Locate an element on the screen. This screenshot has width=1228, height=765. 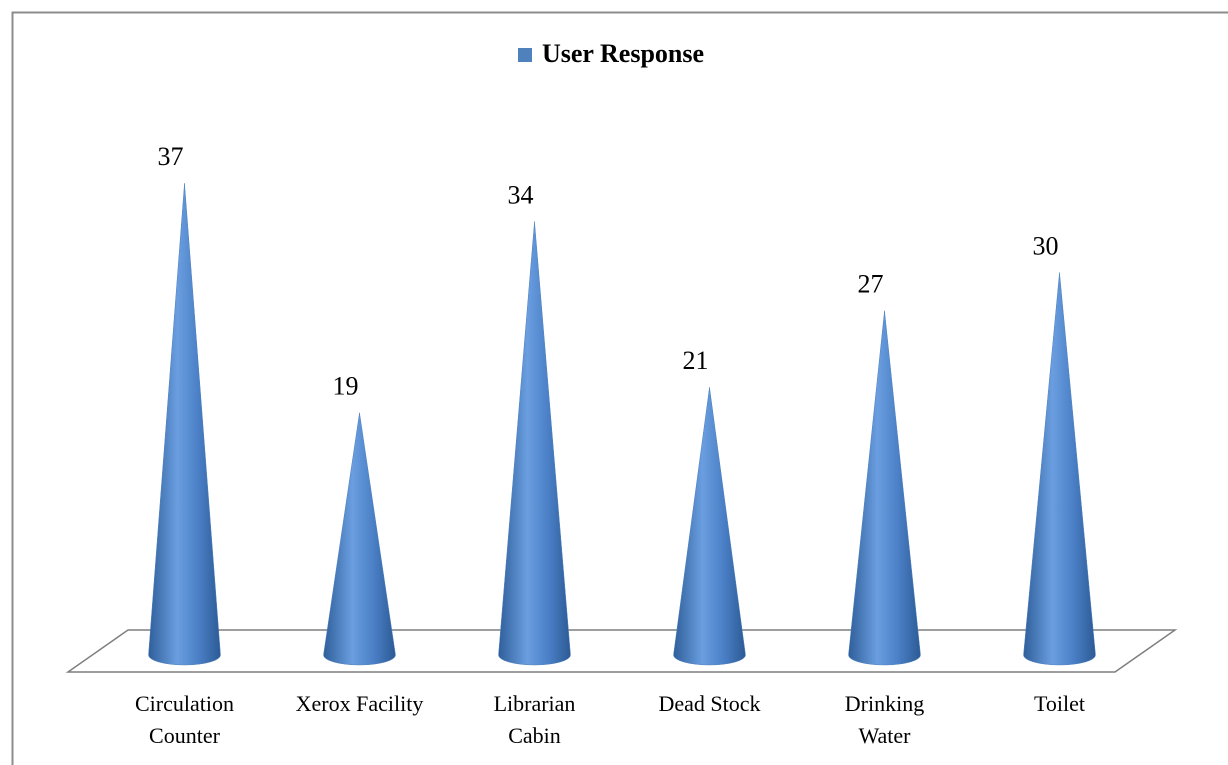
legend-label: User Response is located at coordinates (623, 53).